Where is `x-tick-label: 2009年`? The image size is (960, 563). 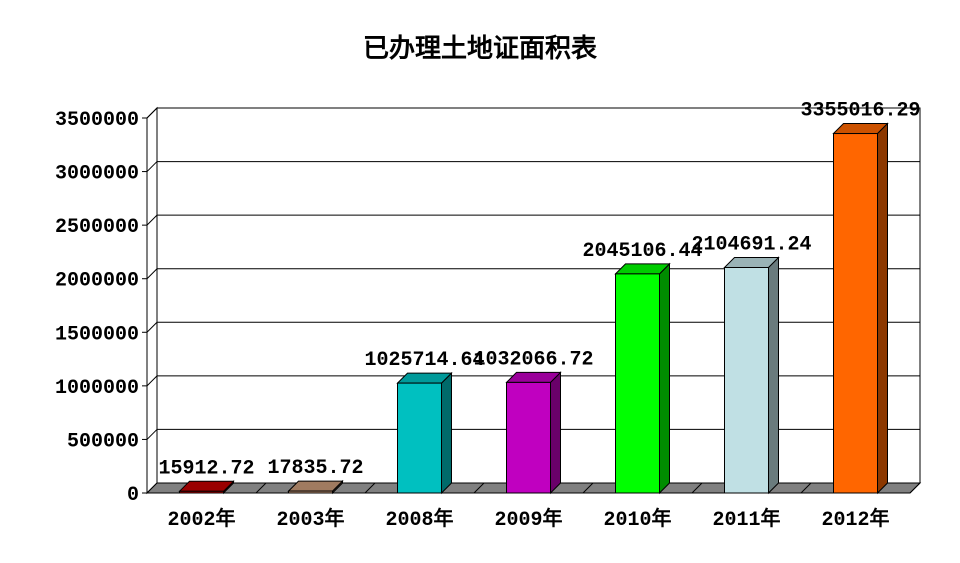
x-tick-label: 2009年 is located at coordinates (528, 519).